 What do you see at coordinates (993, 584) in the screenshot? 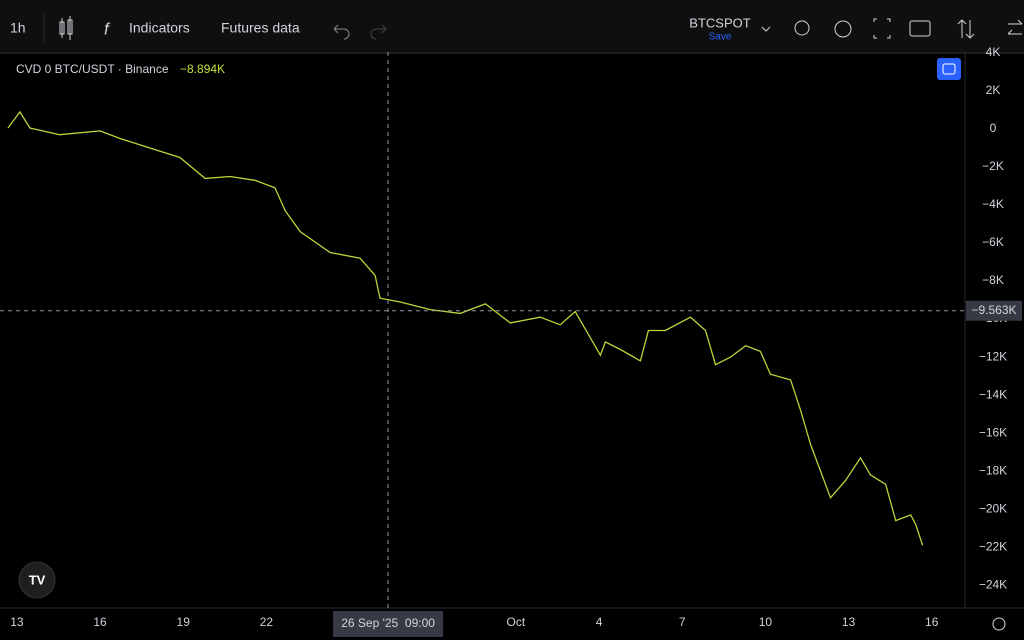
I see `y-tick-label: −24K` at bounding box center [993, 584].